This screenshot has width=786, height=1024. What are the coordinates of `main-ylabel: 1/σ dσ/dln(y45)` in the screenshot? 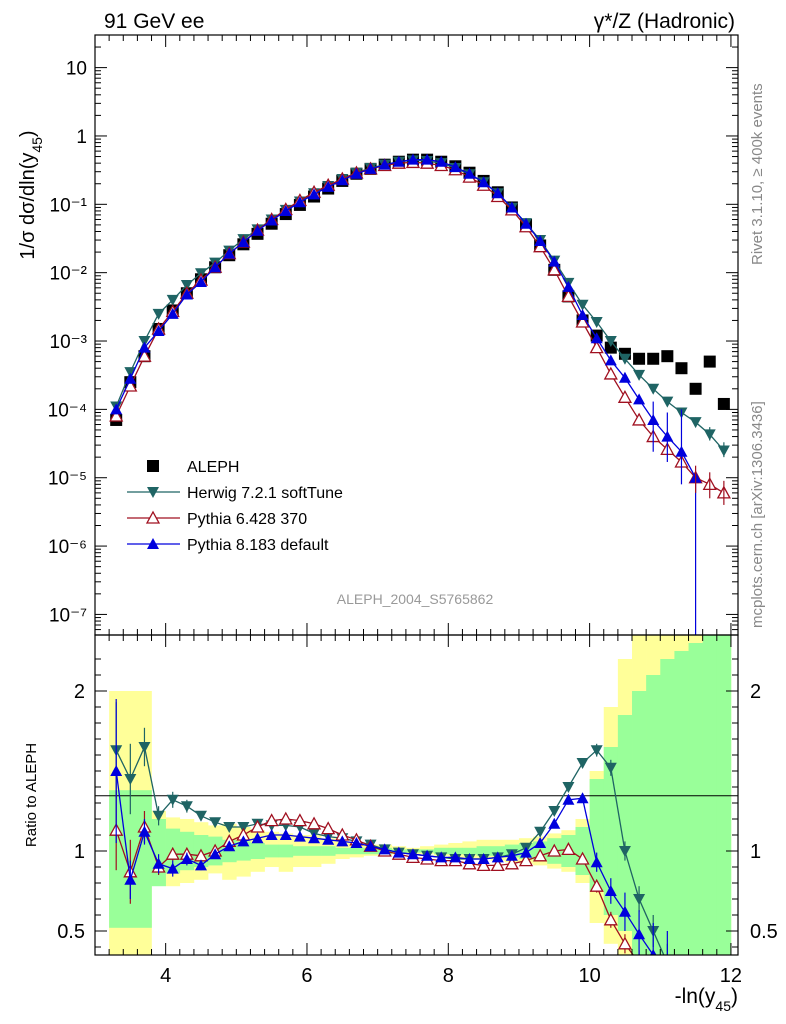 It's located at (31, 194).